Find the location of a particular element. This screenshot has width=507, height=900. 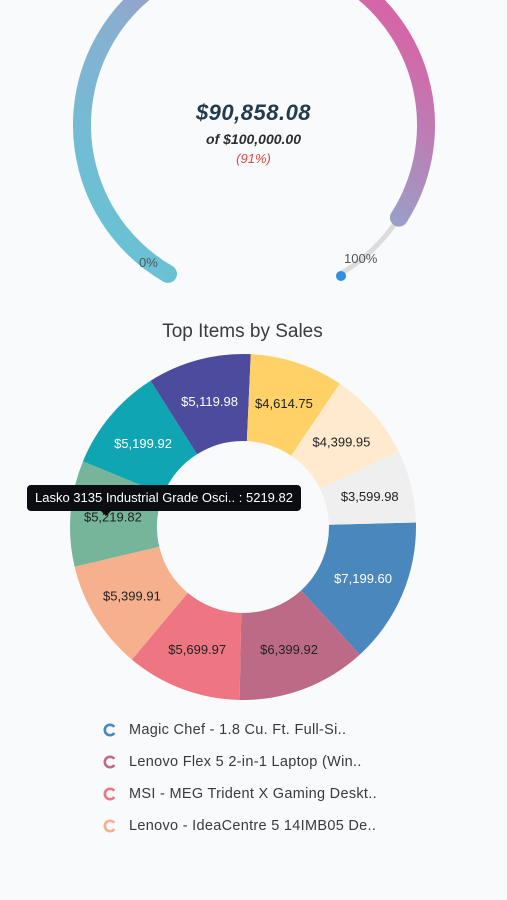

legend-item: Lenovo - IdeaCentre 5 14IMB05 De.. is located at coordinates (239, 826).